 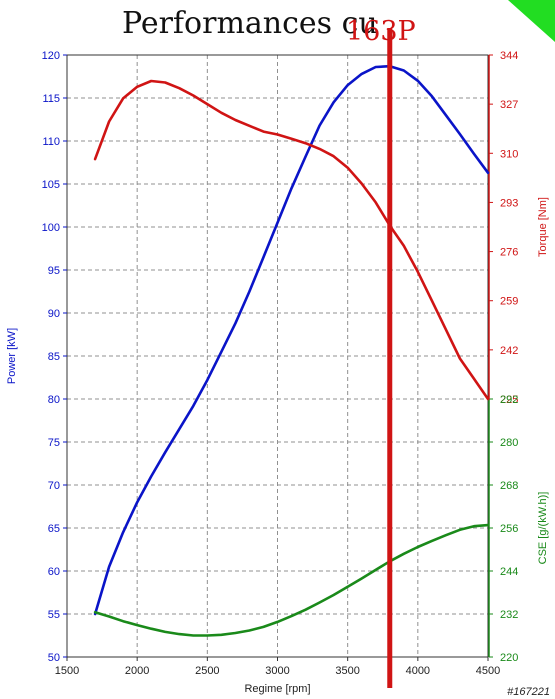 What do you see at coordinates (509, 572) in the screenshot?
I see `cse-tick-label: 244` at bounding box center [509, 572].